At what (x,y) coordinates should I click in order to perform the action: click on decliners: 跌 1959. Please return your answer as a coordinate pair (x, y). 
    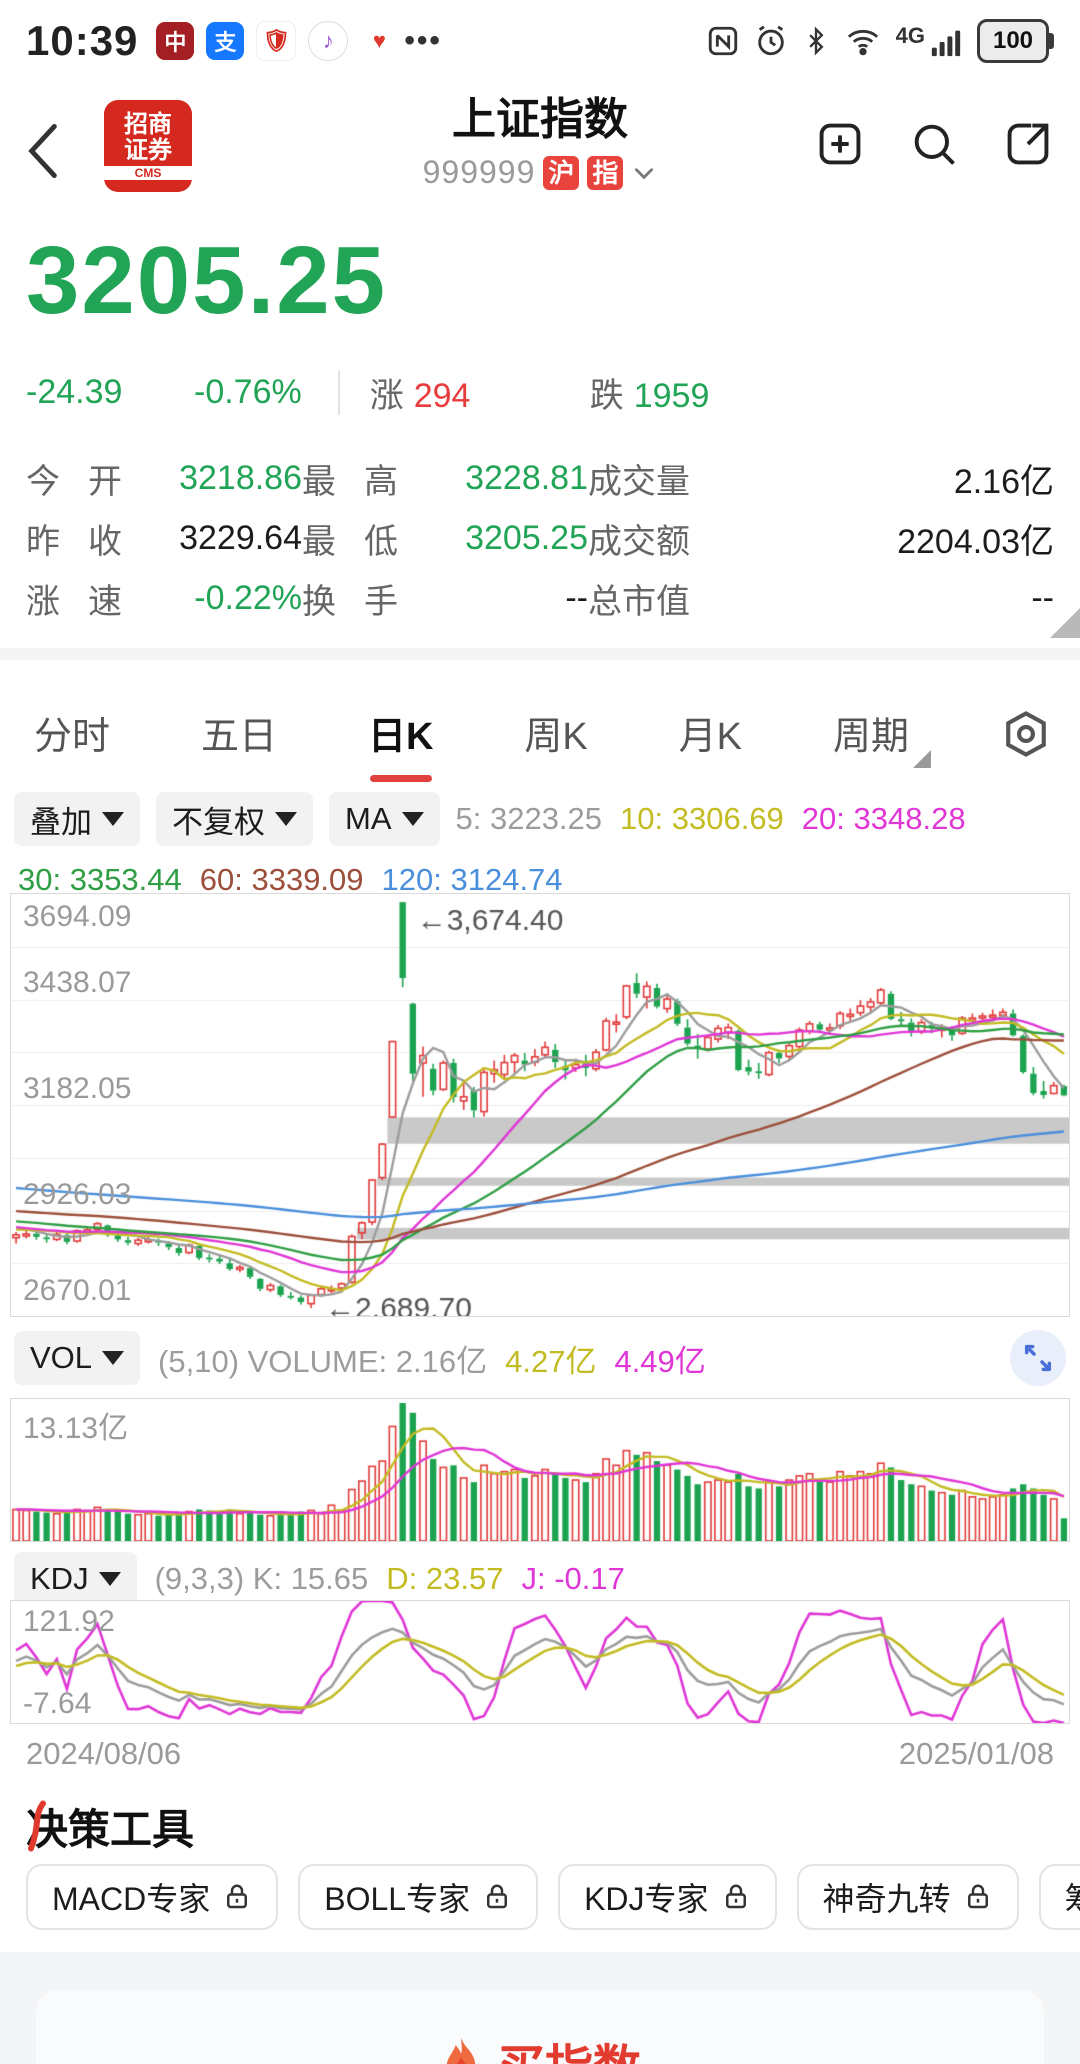
    Looking at the image, I should click on (649, 396).